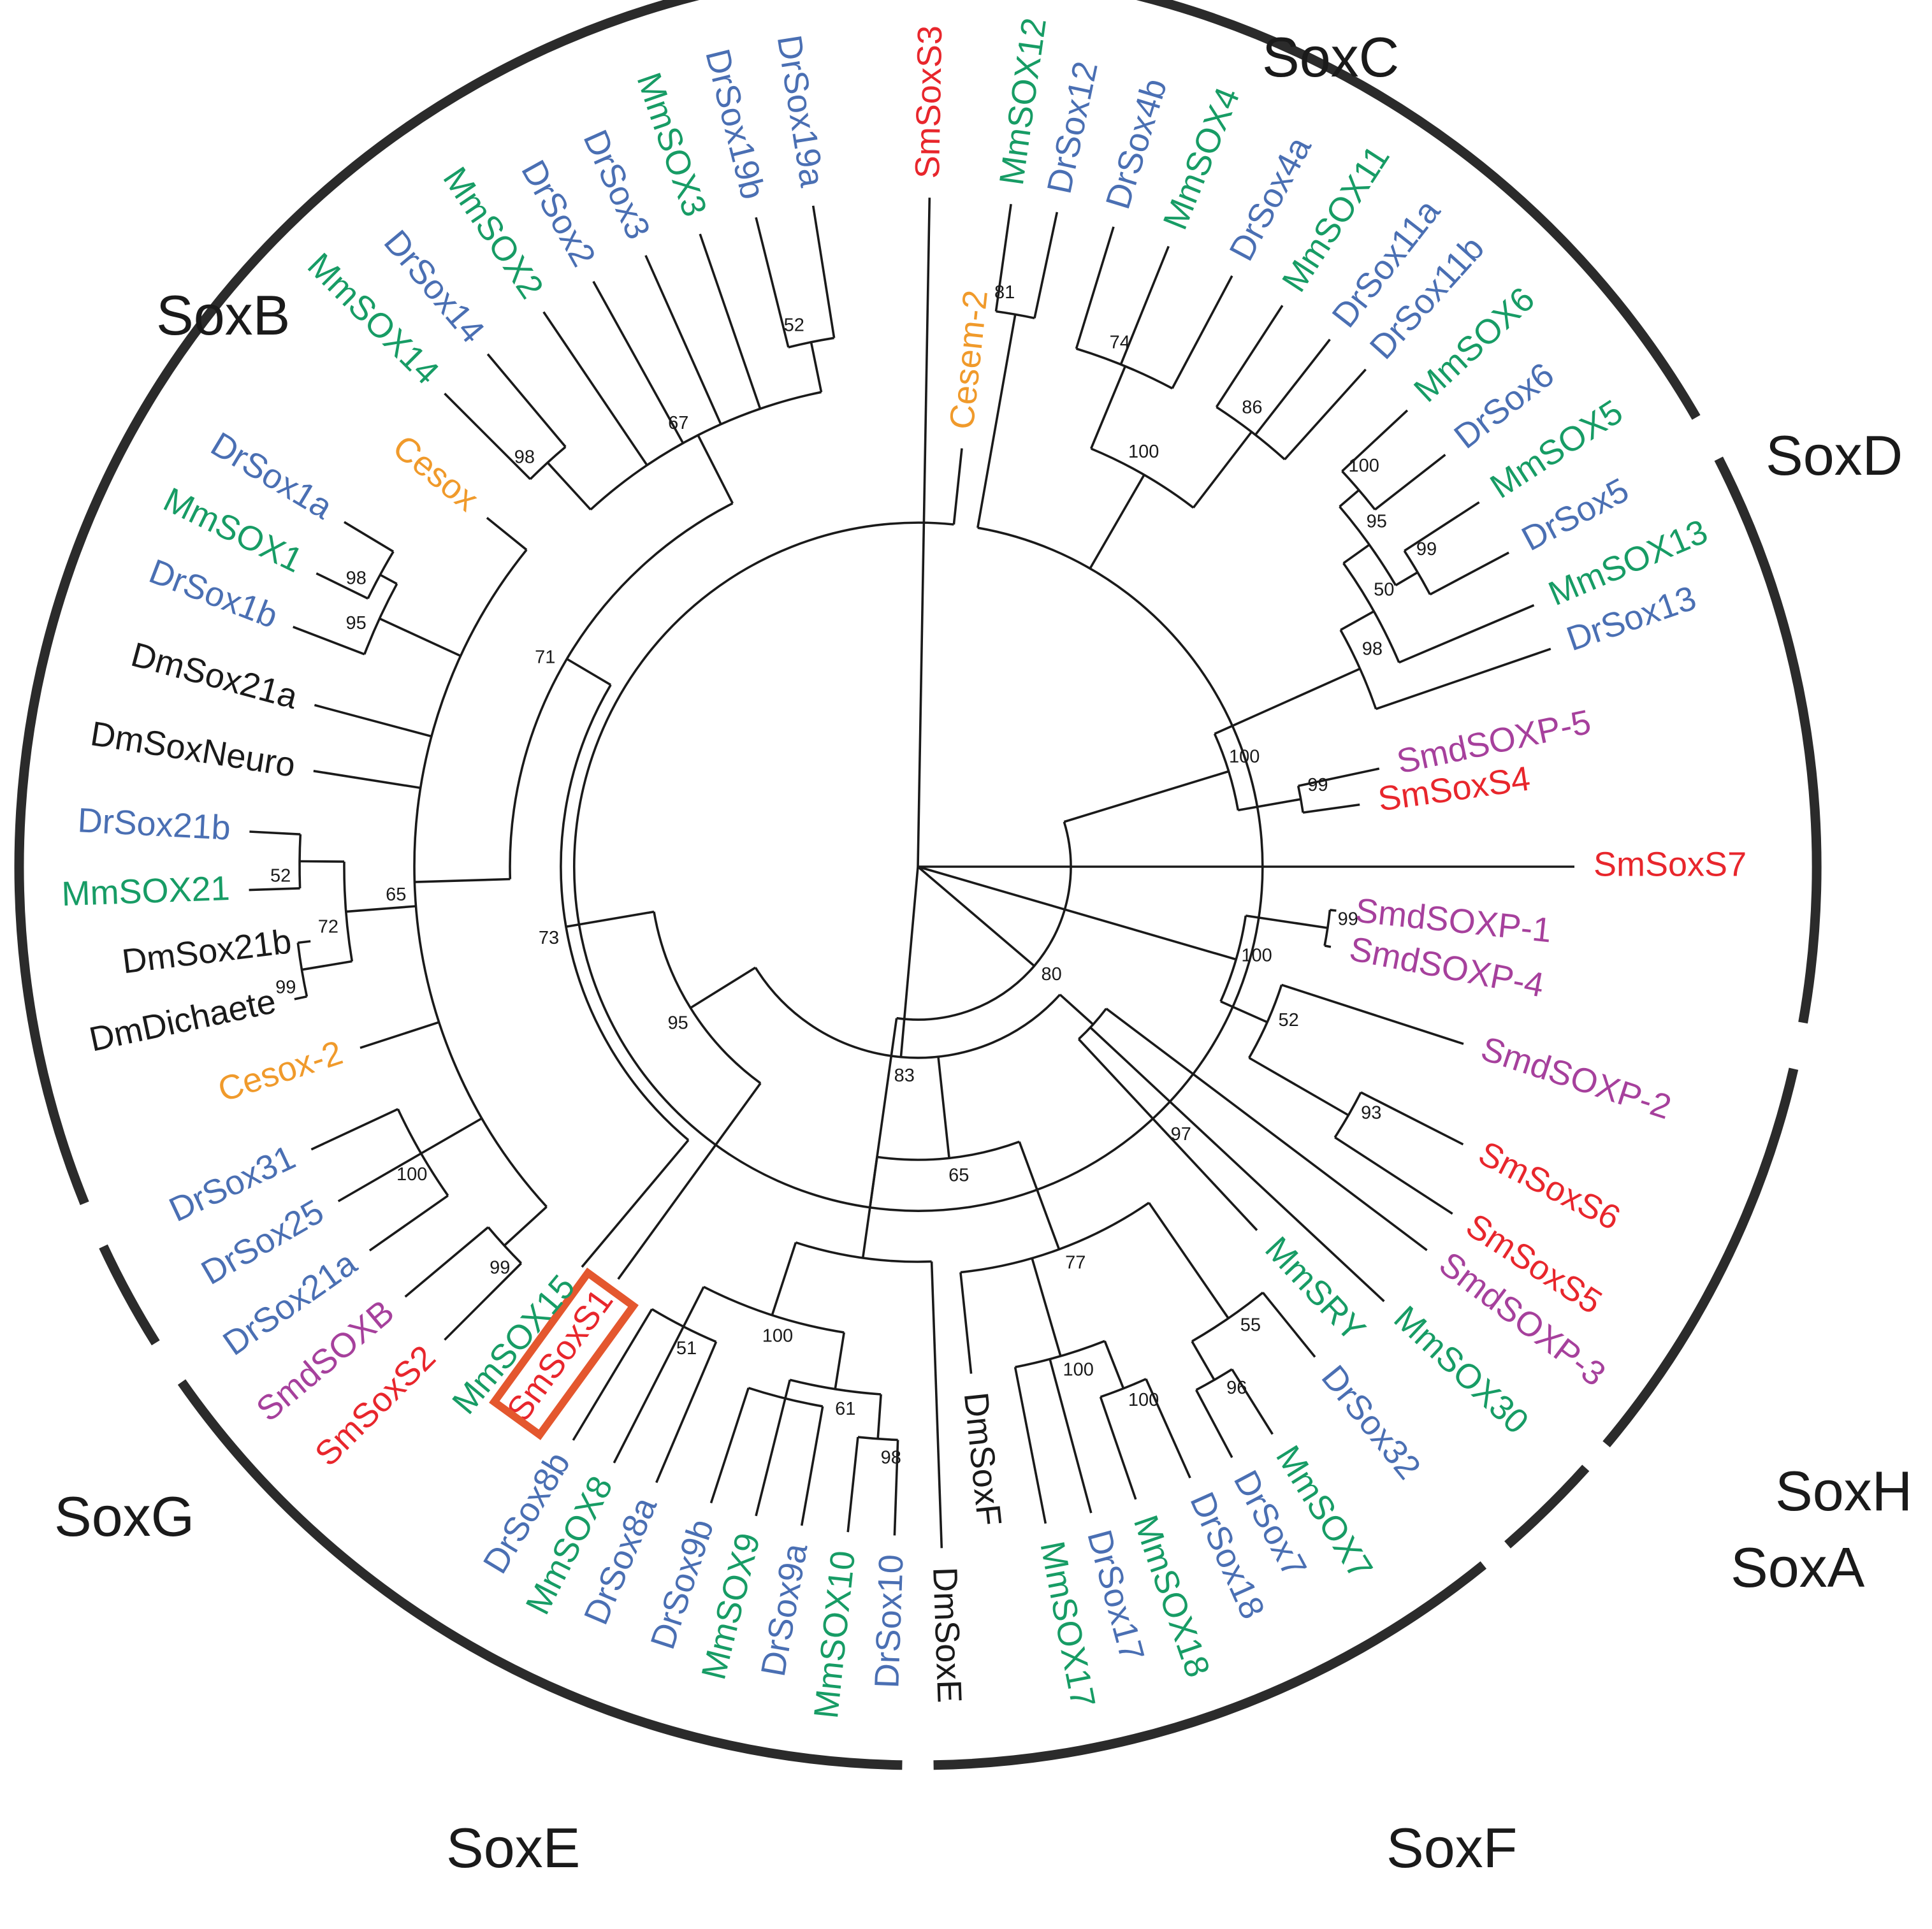  What do you see at coordinates (1072, 127) in the screenshot?
I see `leaf-label: DrSox12` at bounding box center [1072, 127].